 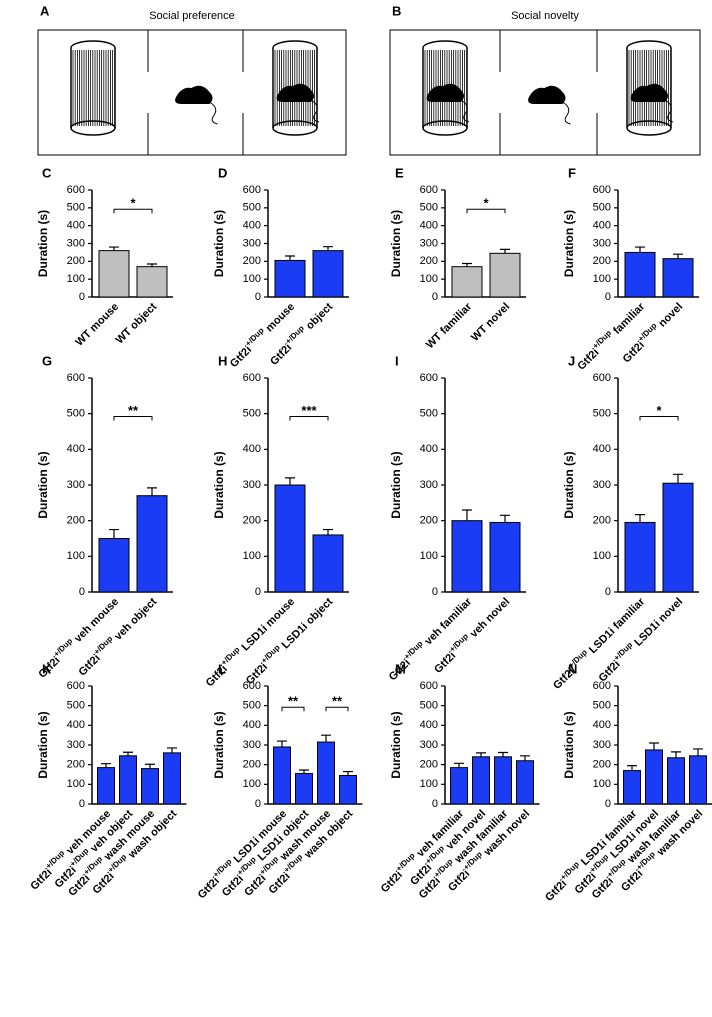 What do you see at coordinates (286, 852) in the screenshot?
I see `category-label: Gtf2i+/Dup wash mouse` at bounding box center [286, 852].